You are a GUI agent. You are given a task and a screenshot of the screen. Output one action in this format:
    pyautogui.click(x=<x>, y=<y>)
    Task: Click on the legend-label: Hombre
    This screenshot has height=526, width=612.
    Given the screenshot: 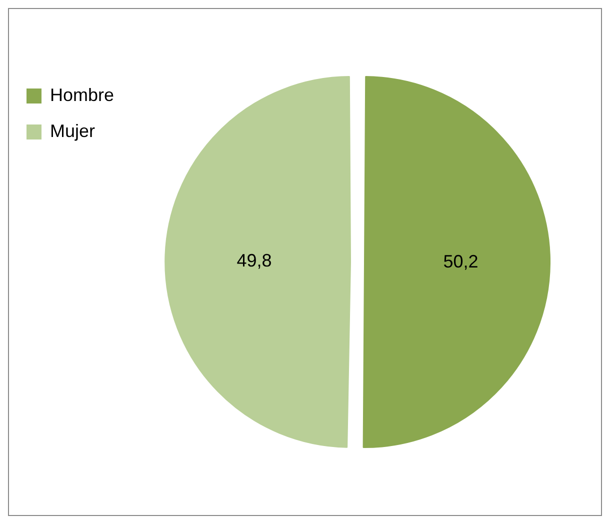 What is the action you would take?
    pyautogui.click(x=82, y=94)
    